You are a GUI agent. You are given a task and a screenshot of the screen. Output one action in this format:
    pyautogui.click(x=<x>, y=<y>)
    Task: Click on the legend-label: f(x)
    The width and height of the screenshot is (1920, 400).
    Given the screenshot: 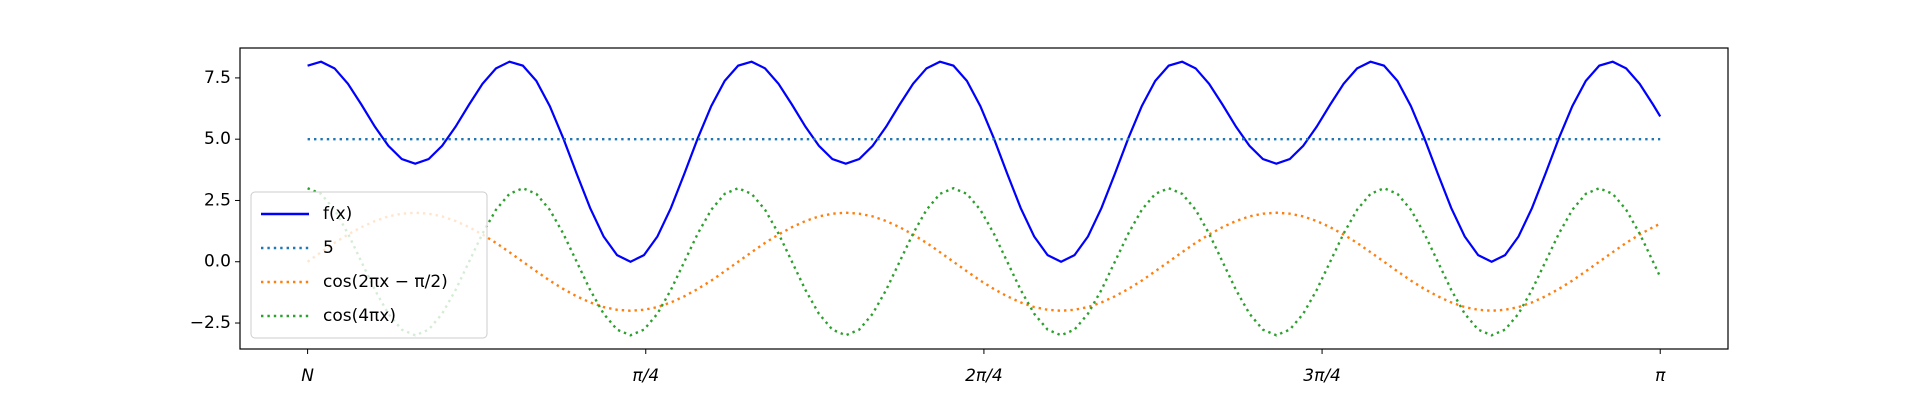 What is the action you would take?
    pyautogui.click(x=337, y=214)
    